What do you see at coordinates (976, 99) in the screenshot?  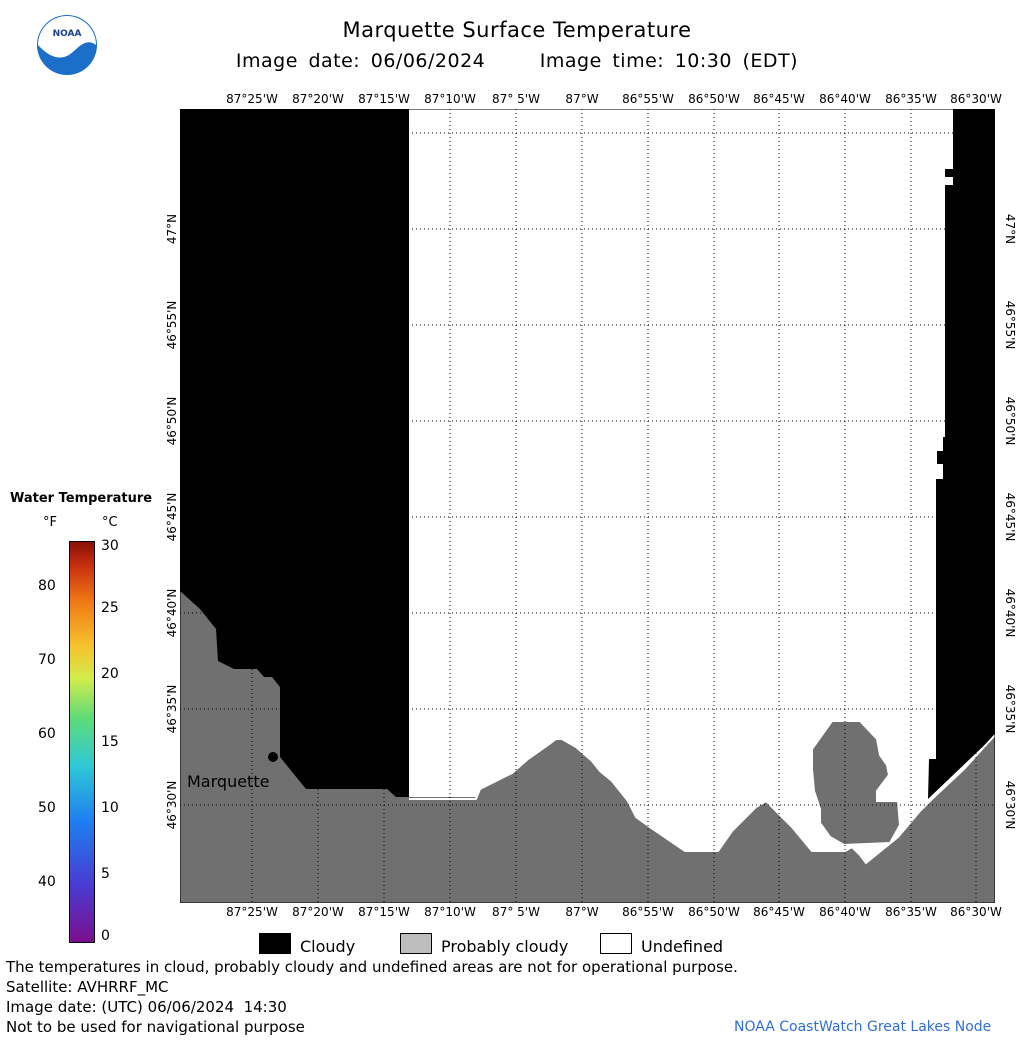 I see `lon-label-top: 86°30'W` at bounding box center [976, 99].